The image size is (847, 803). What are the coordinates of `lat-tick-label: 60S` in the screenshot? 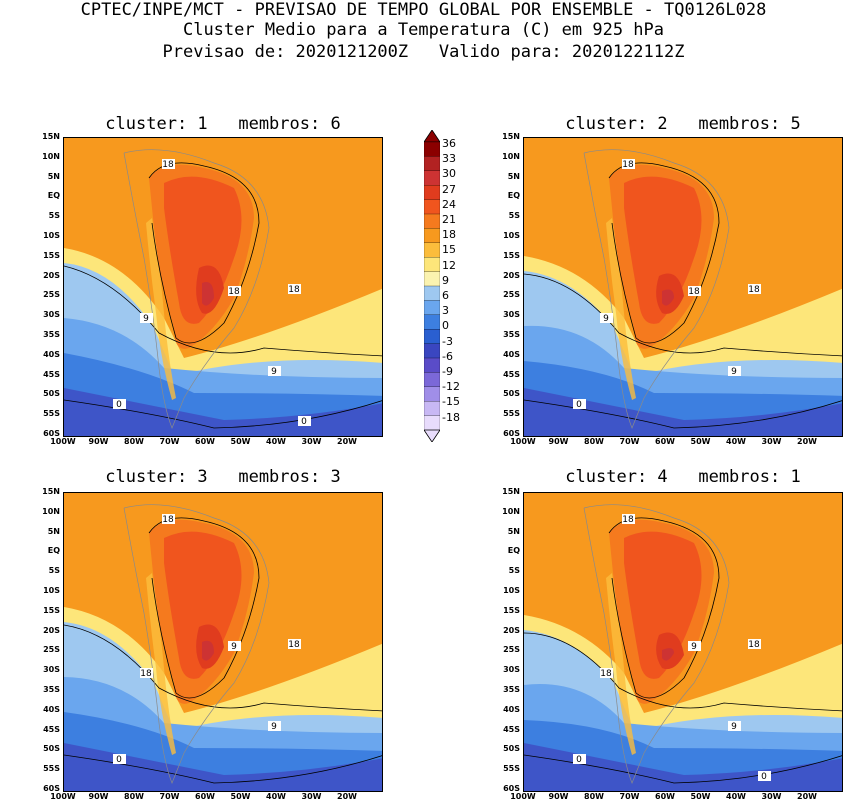 It's located at (51, 433).